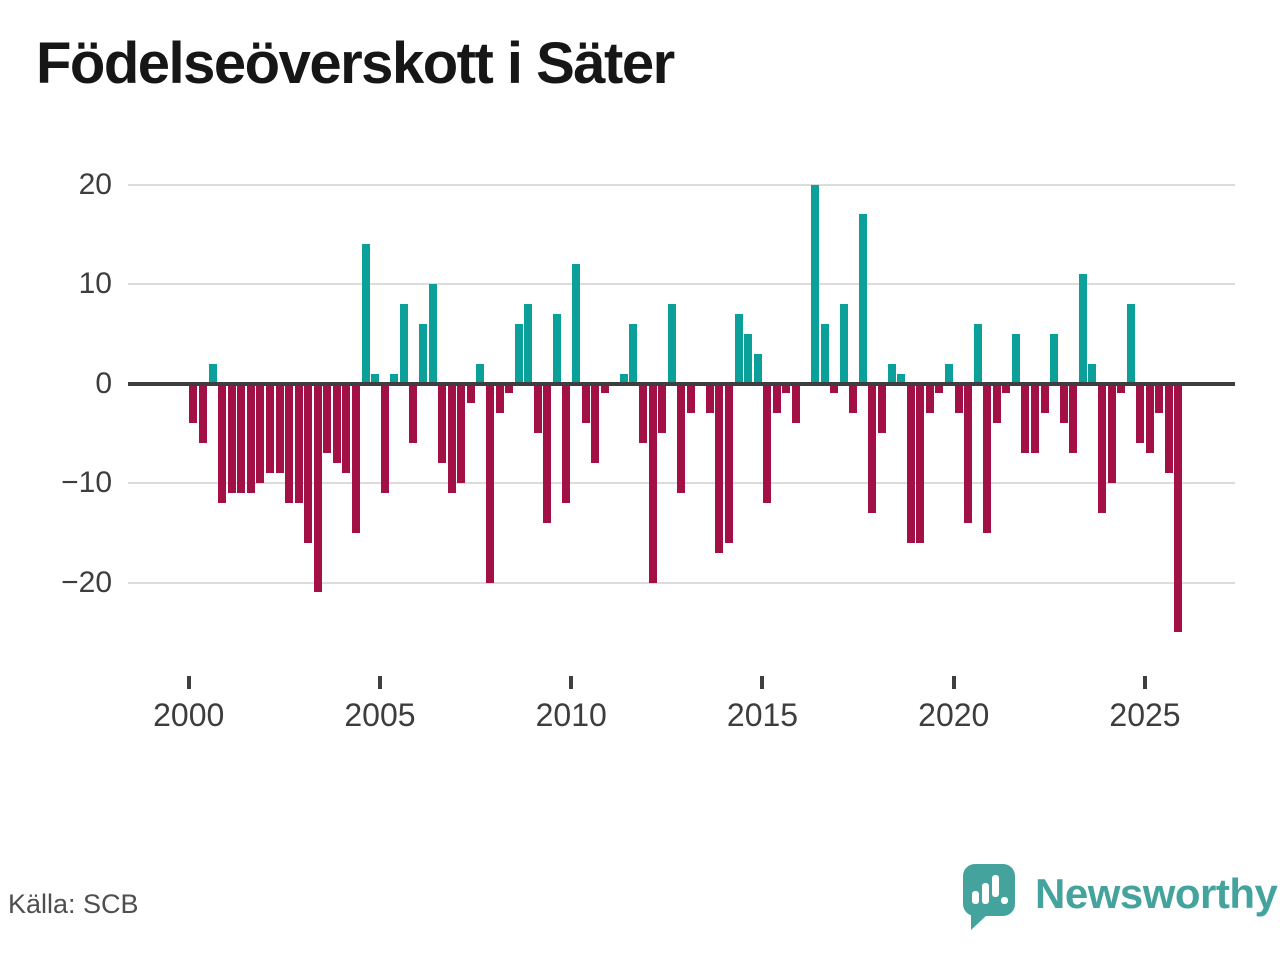 Image resolution: width=1280 pixels, height=960 pixels. I want to click on bar-2003Q1, so click(308, 462).